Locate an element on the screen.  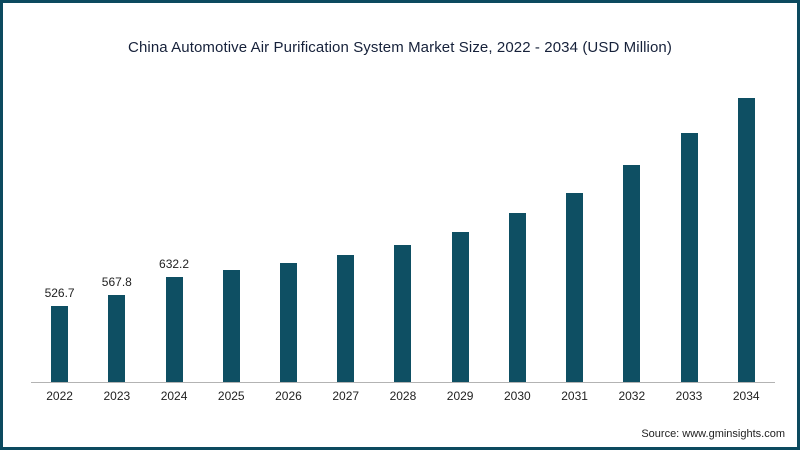
bar-2025 is located at coordinates (231, 325).